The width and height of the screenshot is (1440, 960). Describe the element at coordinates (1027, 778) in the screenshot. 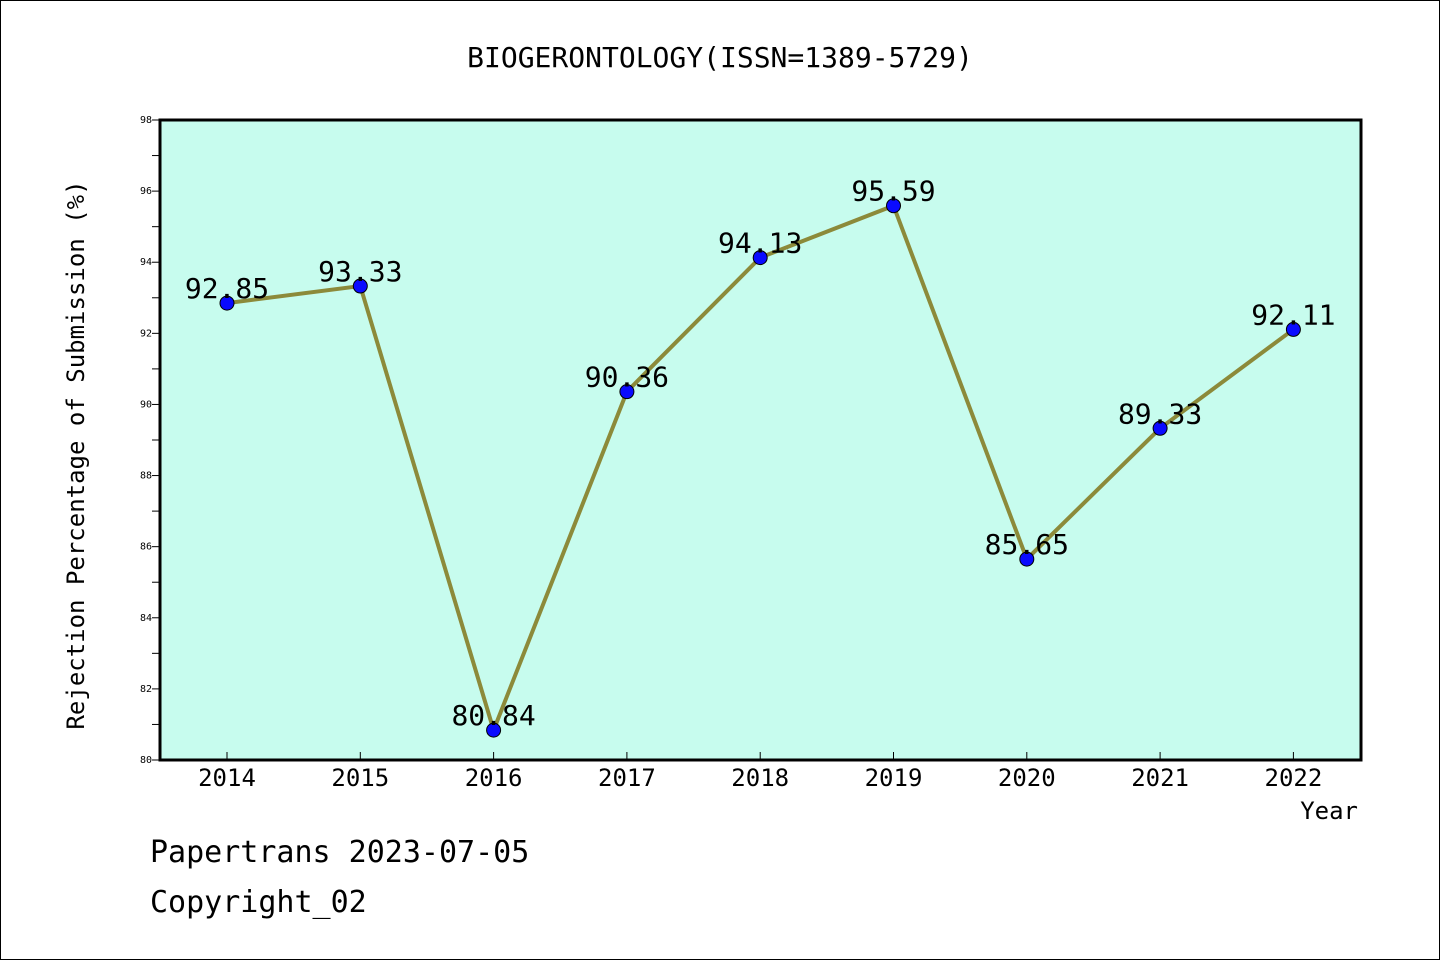

I see `x-tick-label: 2020` at that location.